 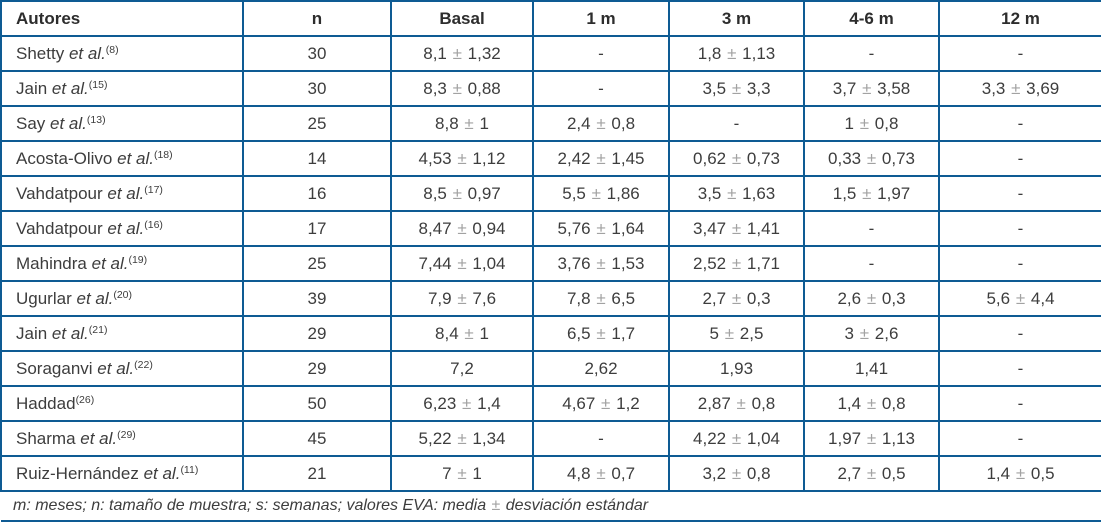 I want to click on reference-superscript: (19), so click(x=138, y=259).